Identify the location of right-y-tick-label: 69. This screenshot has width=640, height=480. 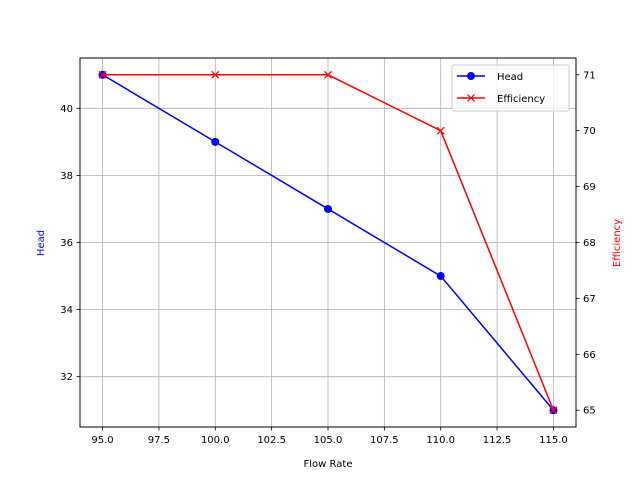
(589, 187).